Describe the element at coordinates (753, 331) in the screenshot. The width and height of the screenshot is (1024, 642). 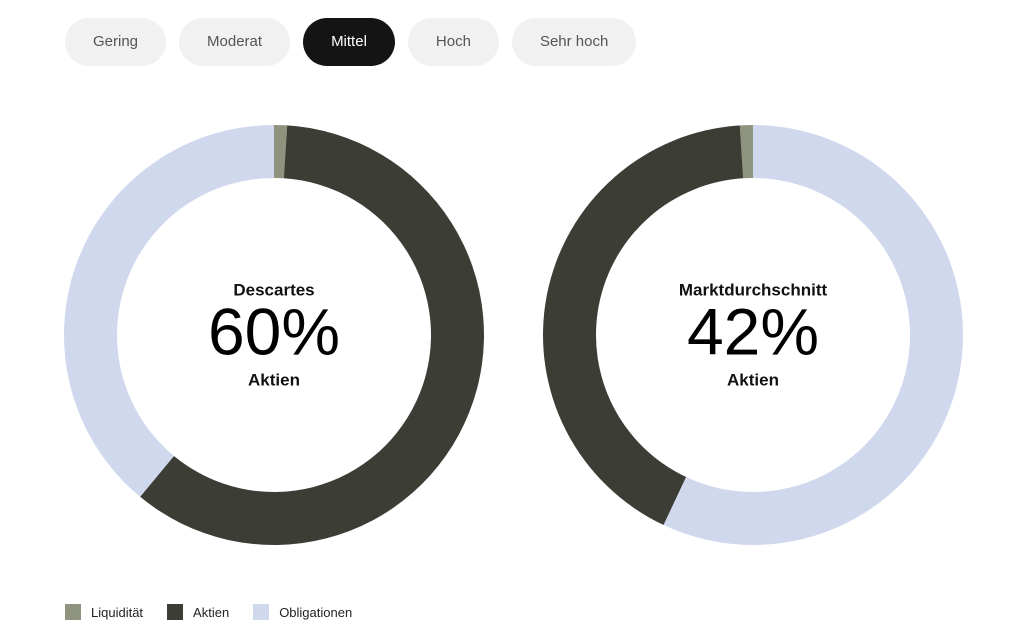
I see `center-value: 42%` at that location.